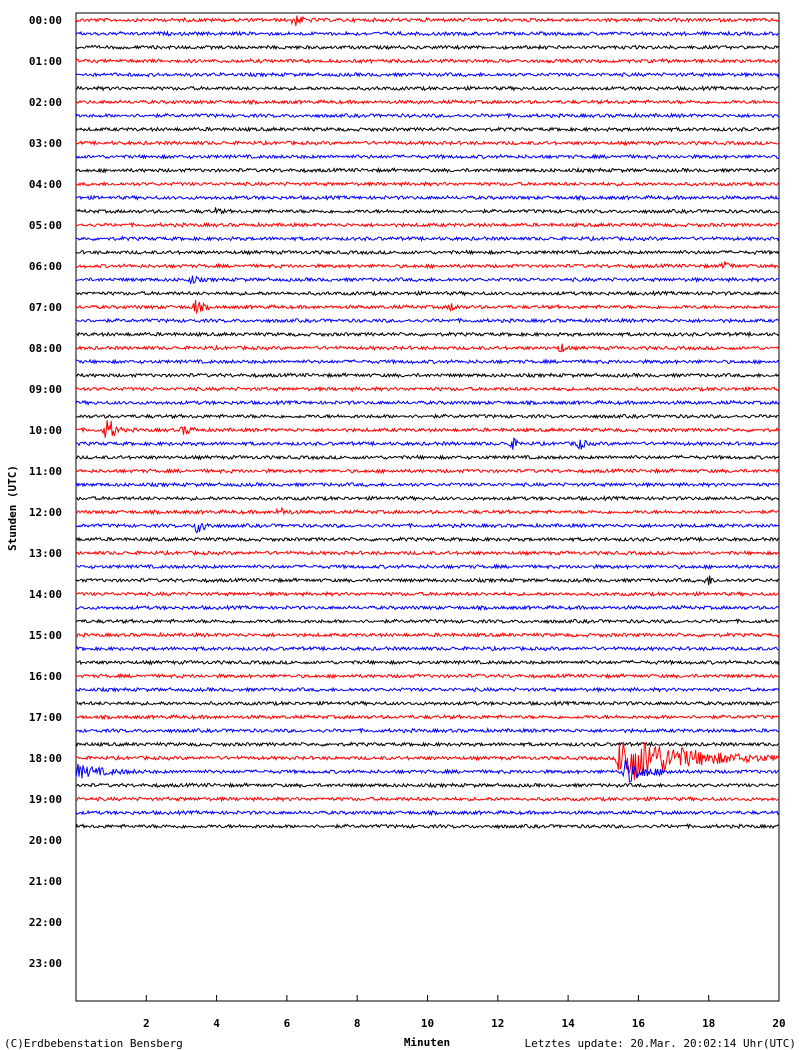 The height and width of the screenshot is (1050, 800). What do you see at coordinates (45, 266) in the screenshot?
I see `hour-label: 06:00` at bounding box center [45, 266].